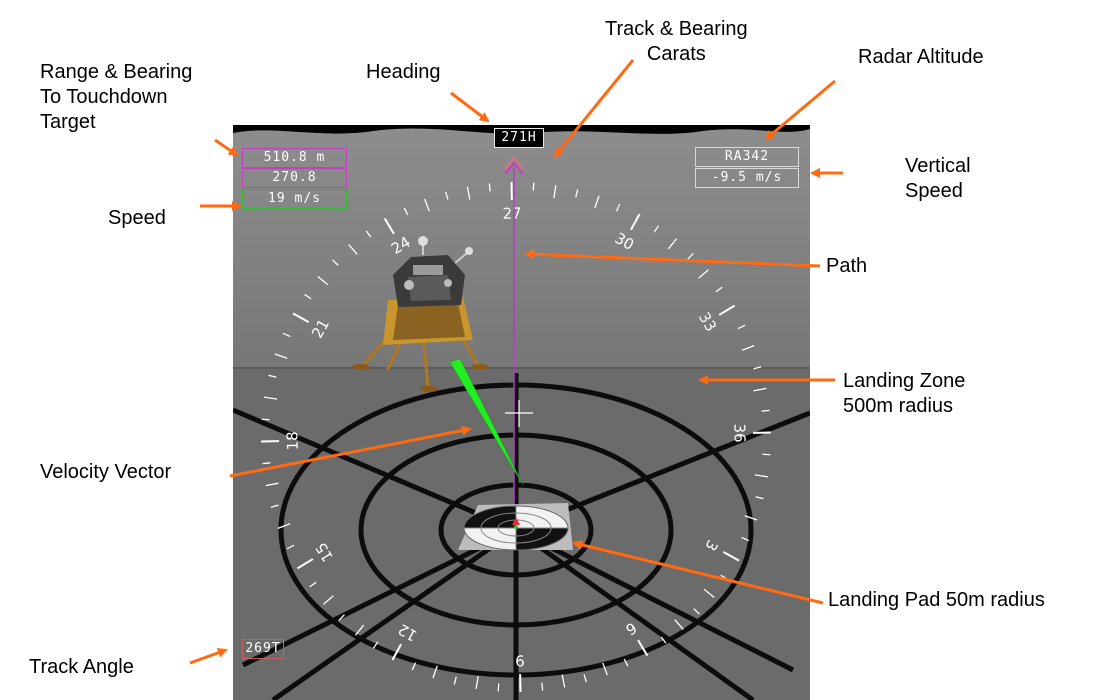 This screenshot has height=700, width=1117. I want to click on crosshair, so click(519, 413).